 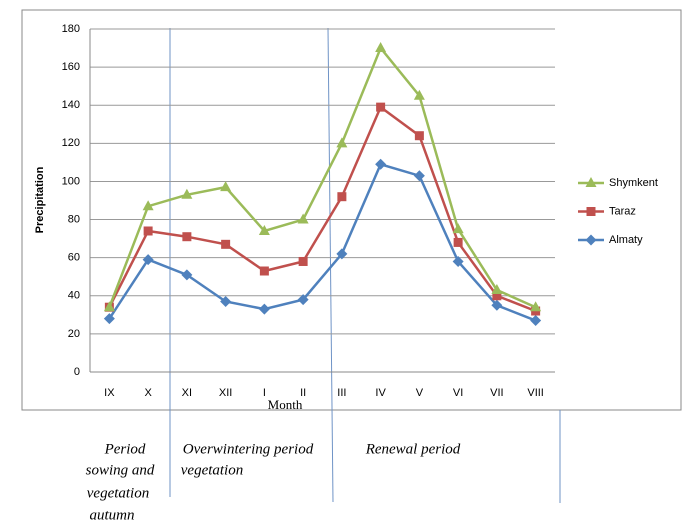 What do you see at coordinates (187, 393) in the screenshot?
I see `x-tick-label: XI` at bounding box center [187, 393].